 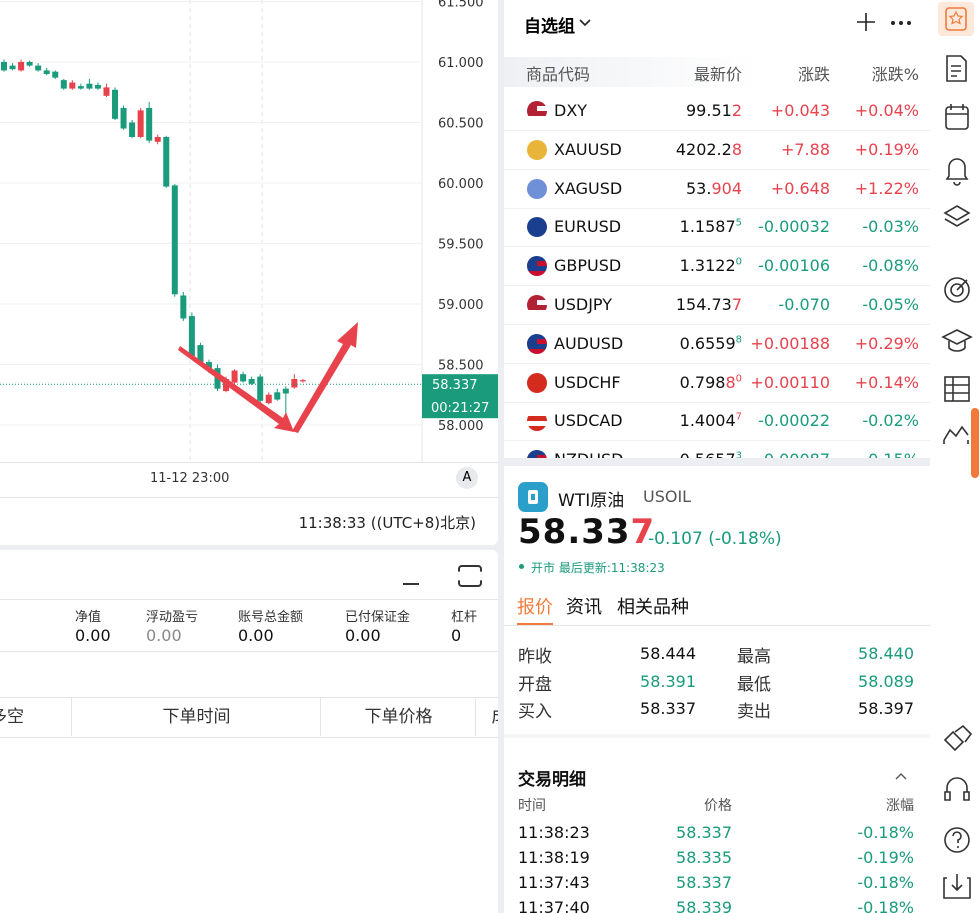 What do you see at coordinates (574, 532) in the screenshot?
I see `price-main: 58.33` at bounding box center [574, 532].